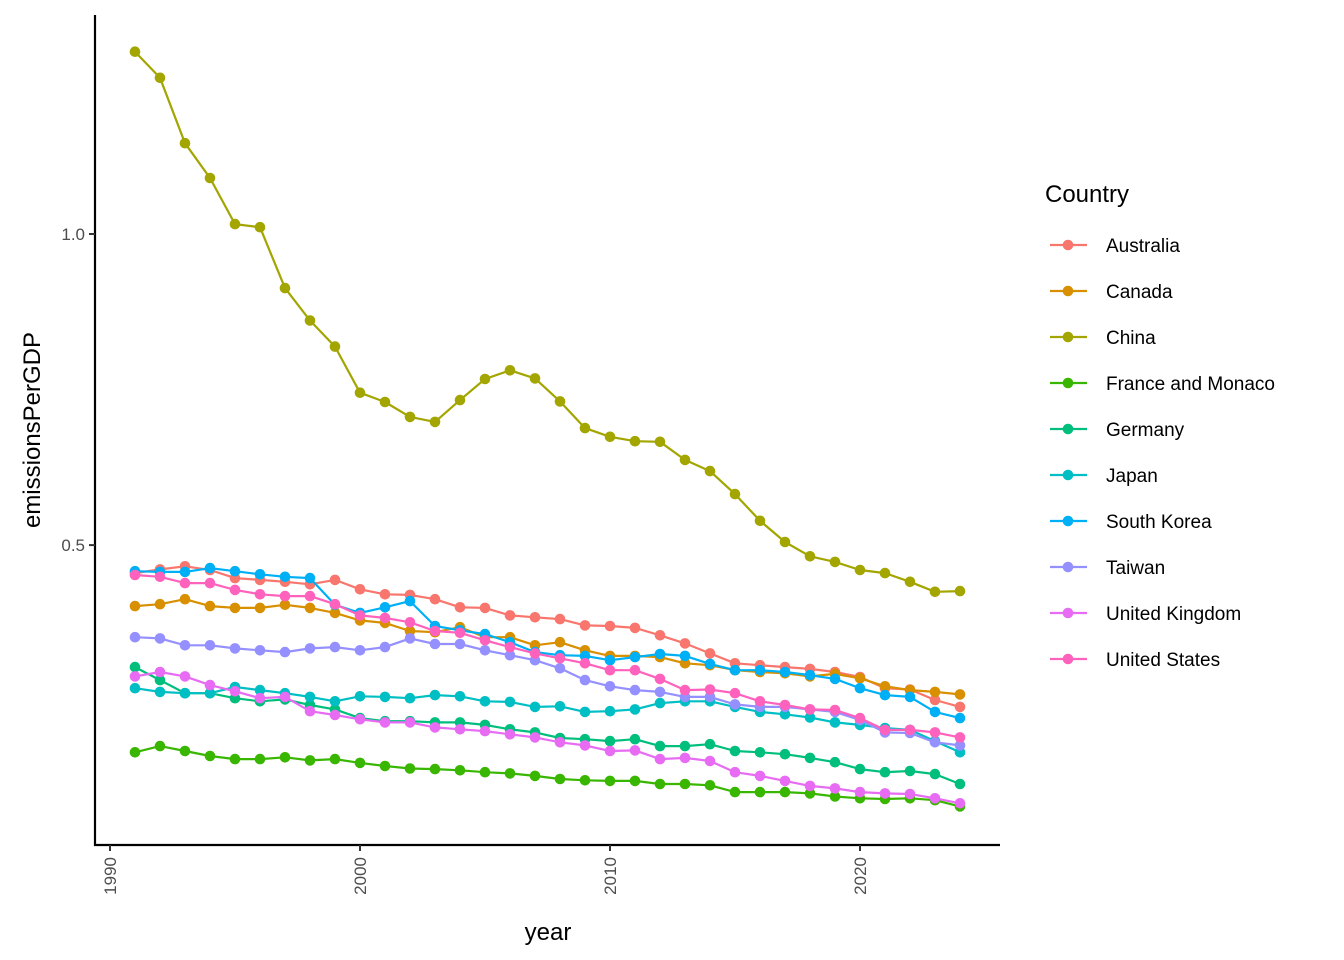 The height and width of the screenshot is (960, 1344). I want to click on legend-item-japan: Japan, so click(1104, 476).